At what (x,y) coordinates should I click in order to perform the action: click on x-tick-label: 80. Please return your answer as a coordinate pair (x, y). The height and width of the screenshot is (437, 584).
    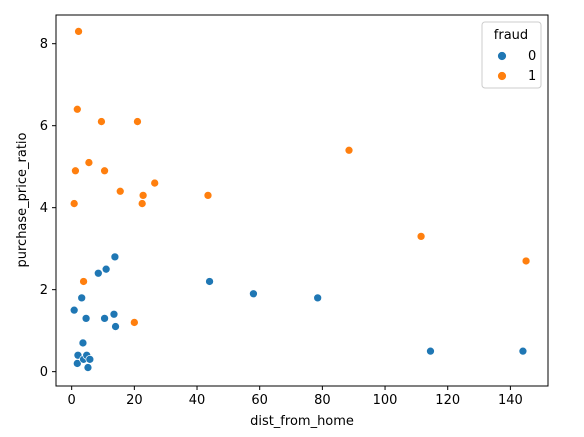
    Looking at the image, I should click on (322, 400).